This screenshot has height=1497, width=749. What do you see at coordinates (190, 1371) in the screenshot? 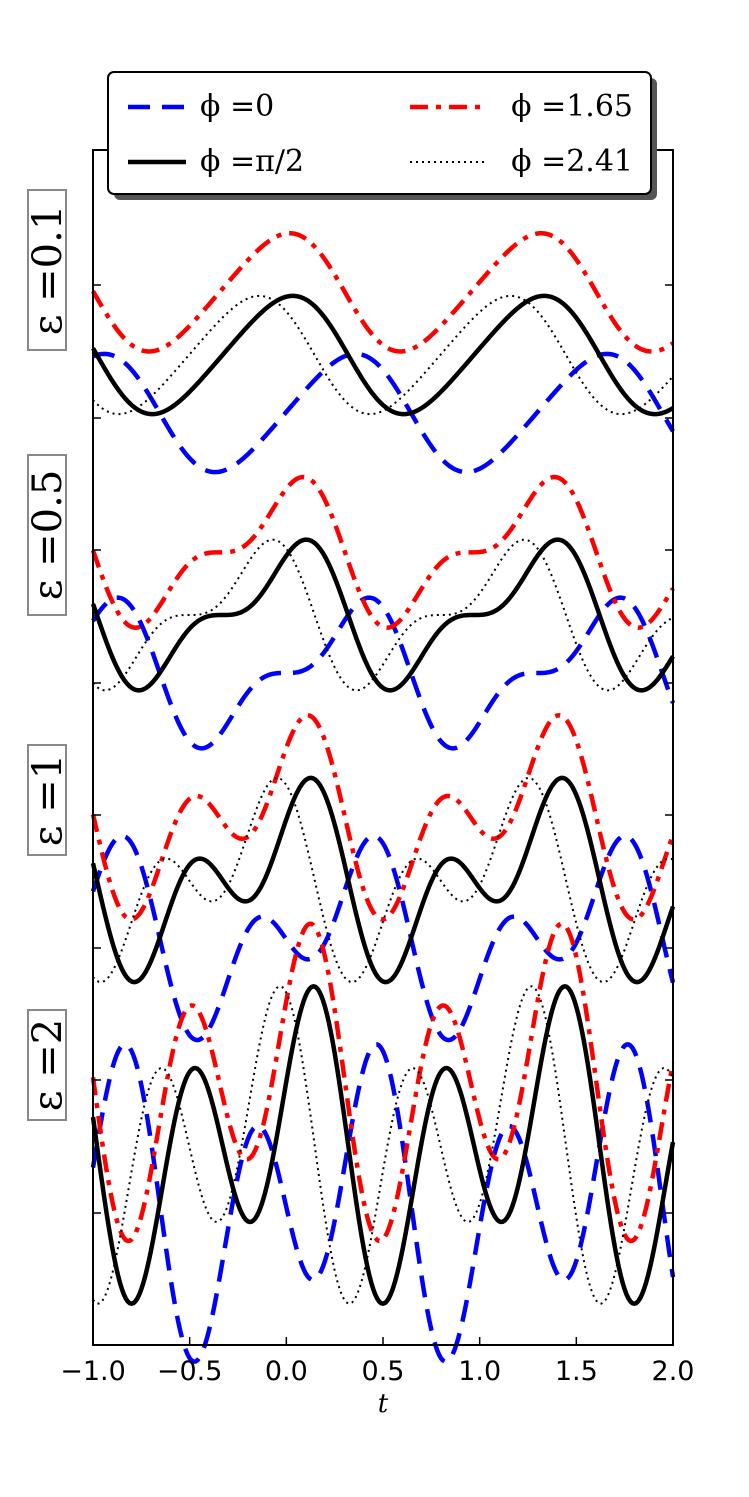
I see `x-tick-label-2: −0.5` at bounding box center [190, 1371].